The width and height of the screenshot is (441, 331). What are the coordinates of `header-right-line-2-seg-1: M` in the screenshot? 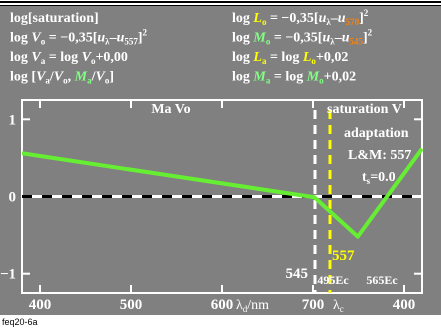 It's located at (259, 38).